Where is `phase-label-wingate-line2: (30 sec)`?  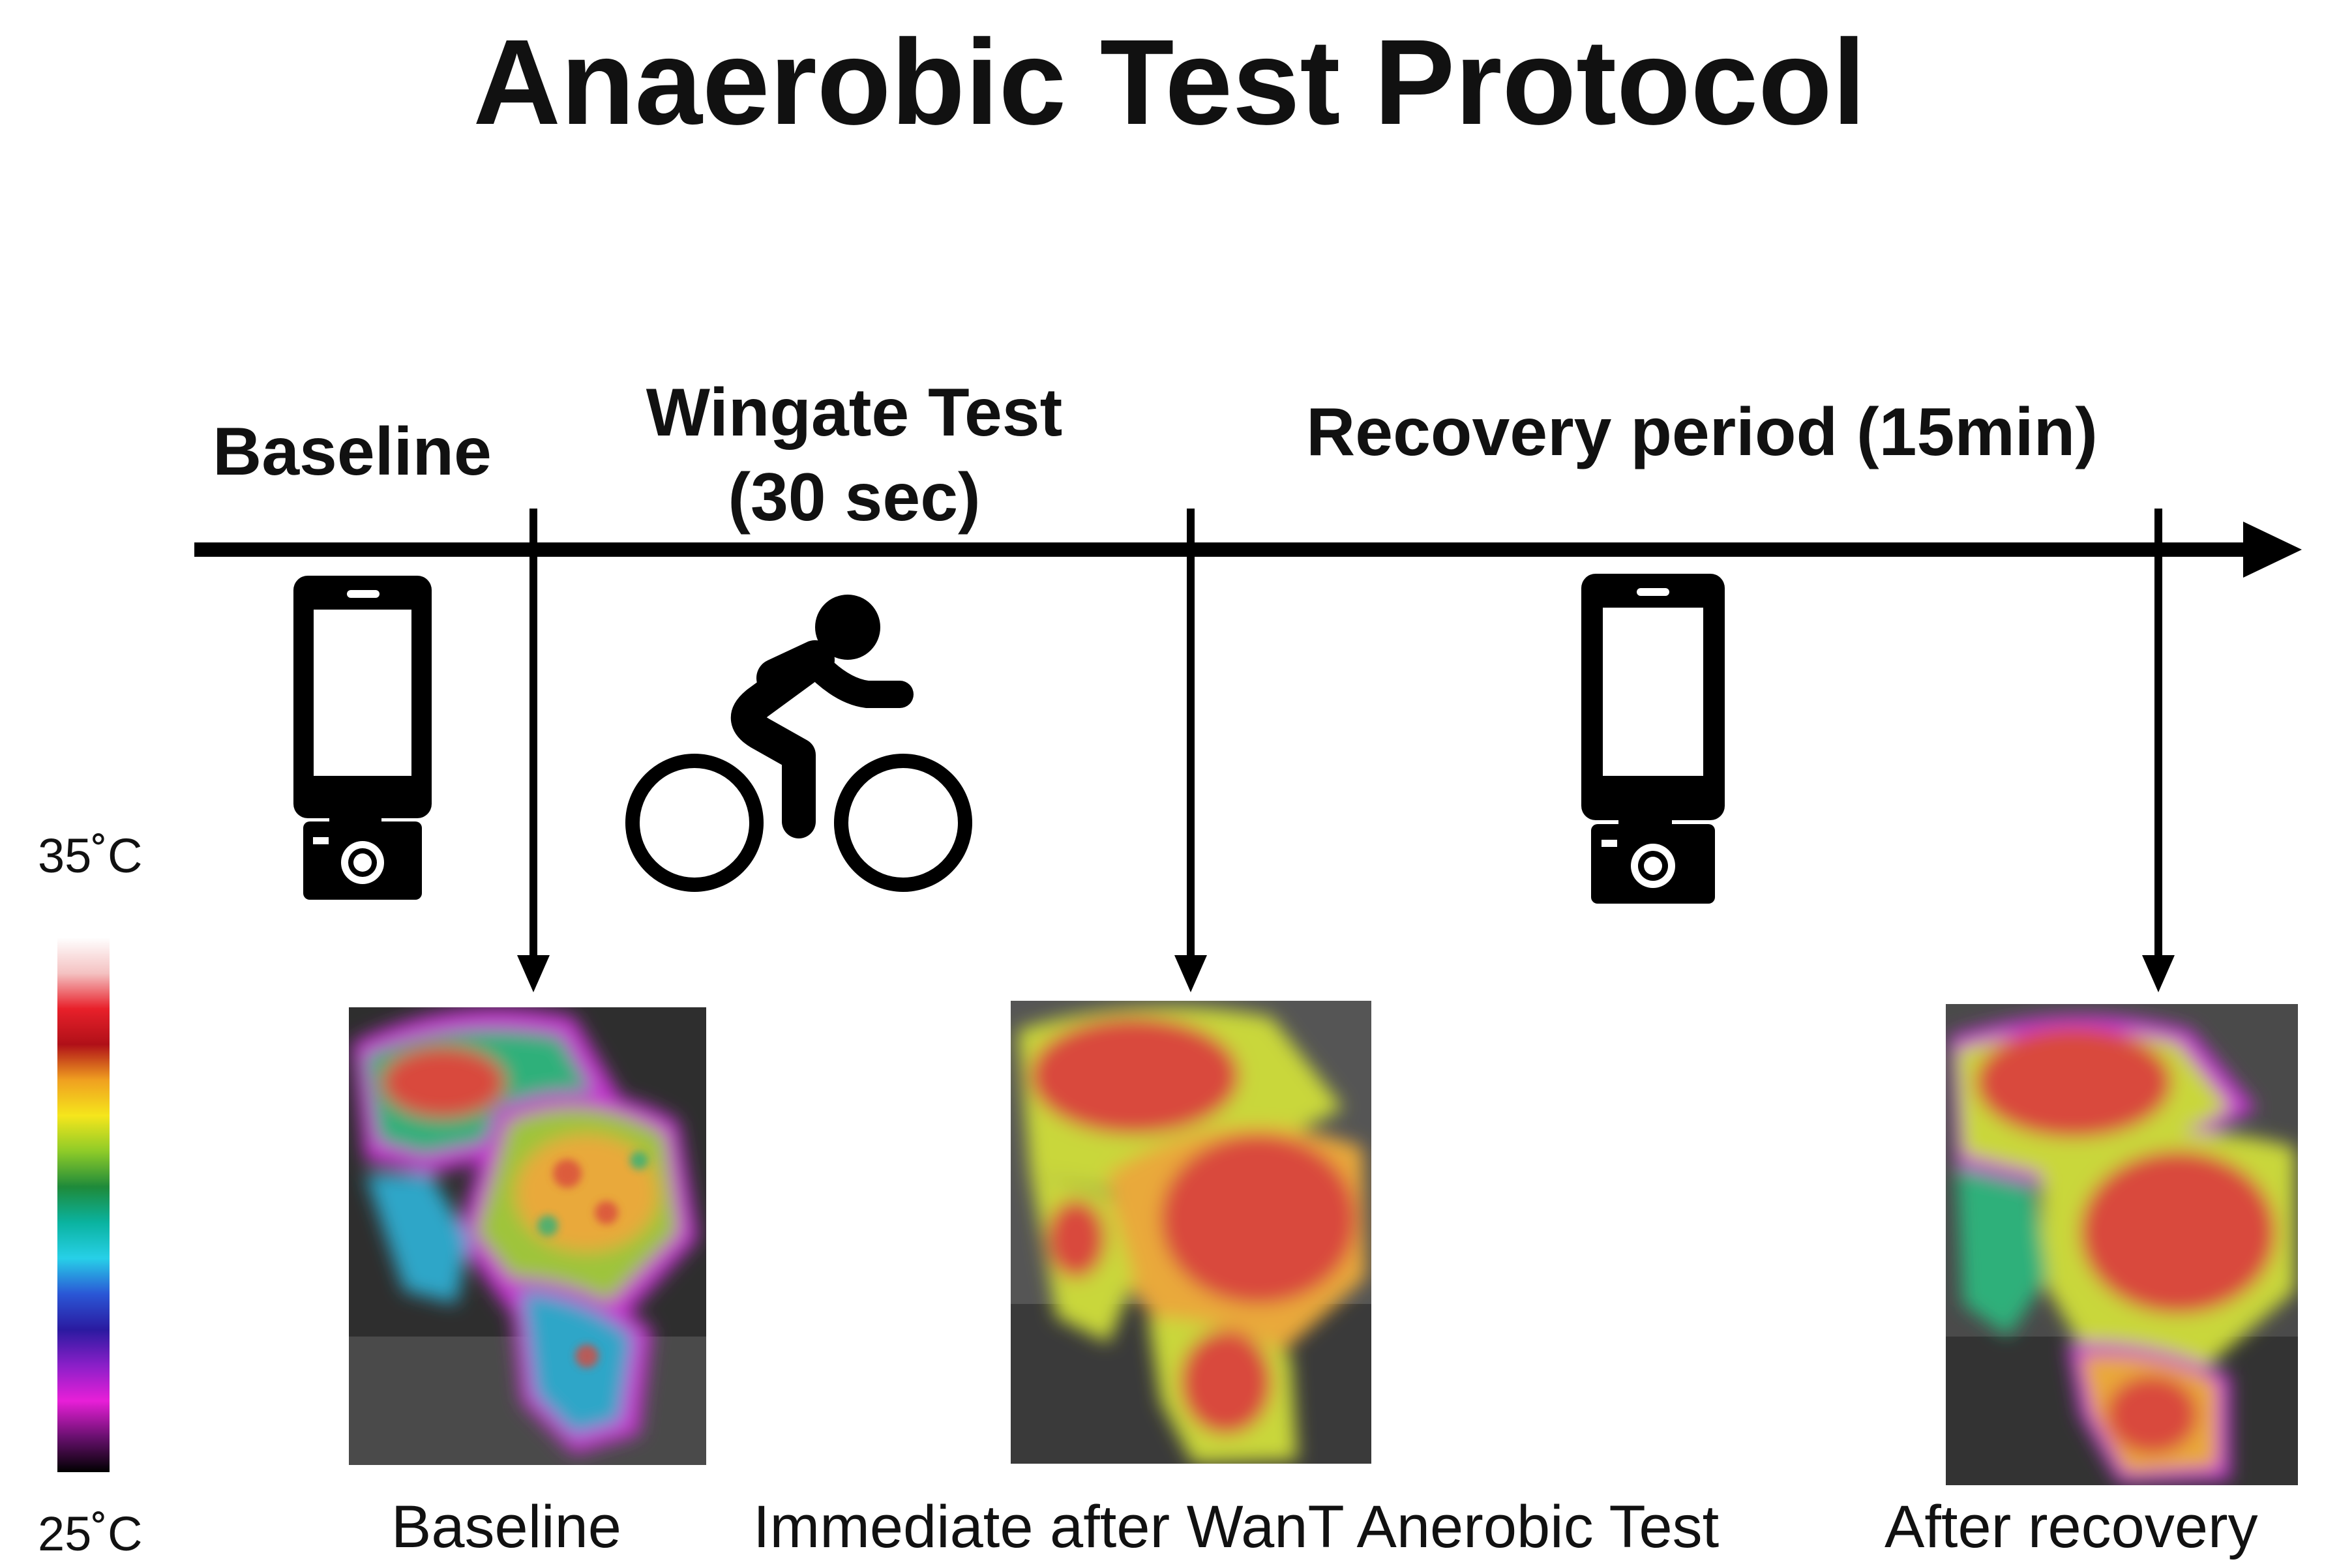 phase-label-wingate-line2: (30 sec) is located at coordinates (854, 498).